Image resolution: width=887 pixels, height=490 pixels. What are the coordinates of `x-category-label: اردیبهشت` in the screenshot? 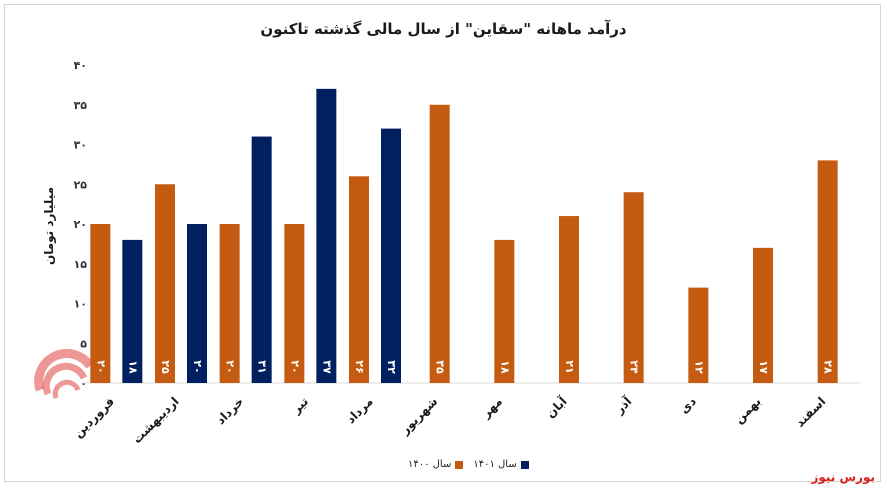 It's located at (156, 420).